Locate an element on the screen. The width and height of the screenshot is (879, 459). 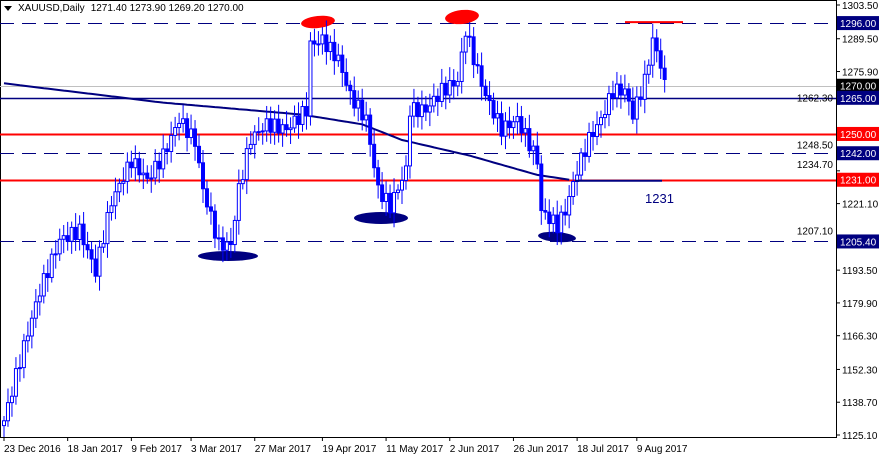
x-tick-label: 27 Mar 2017 is located at coordinates (283, 449).